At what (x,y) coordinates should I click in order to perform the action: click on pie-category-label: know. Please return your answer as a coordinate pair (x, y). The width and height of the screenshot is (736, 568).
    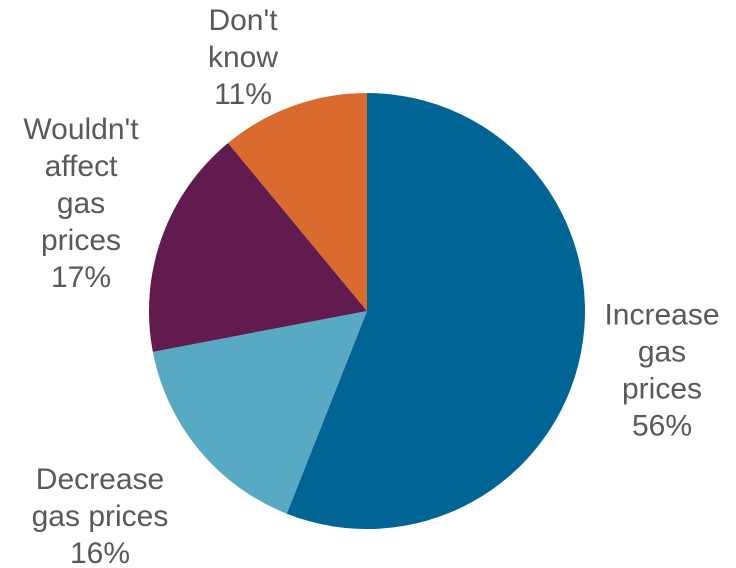
    Looking at the image, I should click on (243, 57).